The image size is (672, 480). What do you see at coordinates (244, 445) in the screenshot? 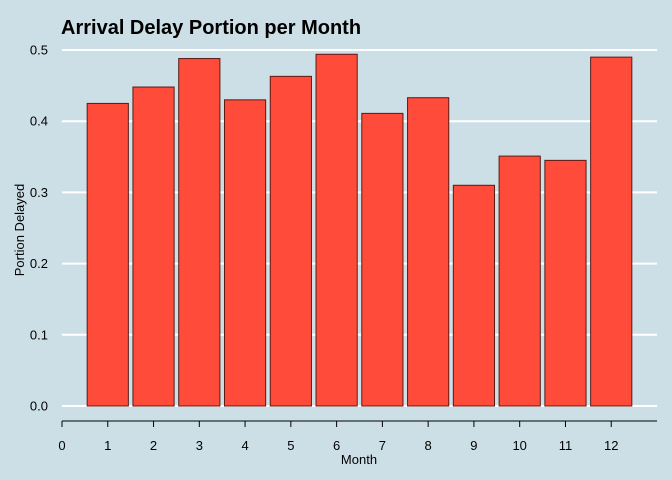
I see `x-tick-label-4: 4` at bounding box center [244, 445].